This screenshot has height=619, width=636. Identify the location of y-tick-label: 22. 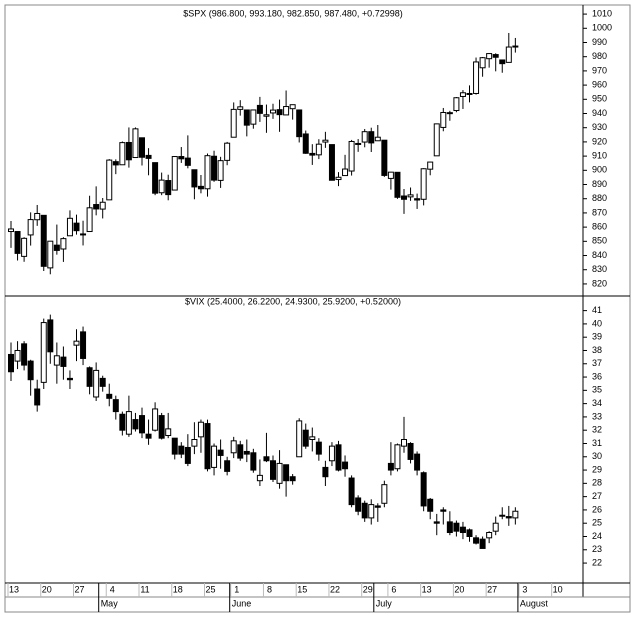
(597, 562).